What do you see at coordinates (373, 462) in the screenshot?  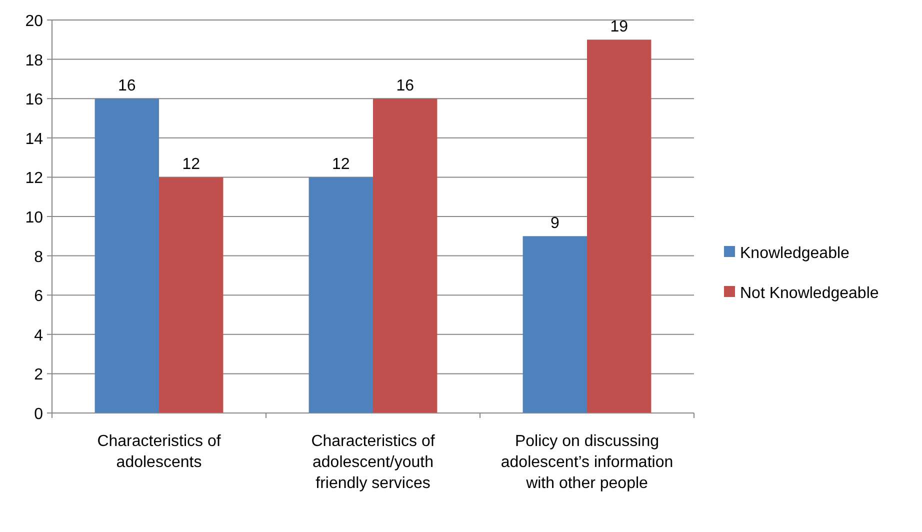 I see `x-tick-label: Characteristics of adolescent/youth friendly services` at bounding box center [373, 462].